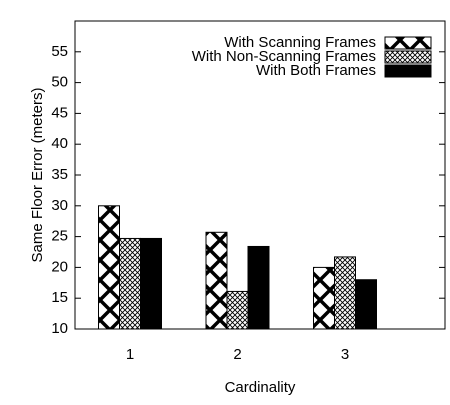 This screenshot has height=405, width=450. What do you see at coordinates (300, 42) in the screenshot?
I see `legend-label: With Scanning Frames` at bounding box center [300, 42].